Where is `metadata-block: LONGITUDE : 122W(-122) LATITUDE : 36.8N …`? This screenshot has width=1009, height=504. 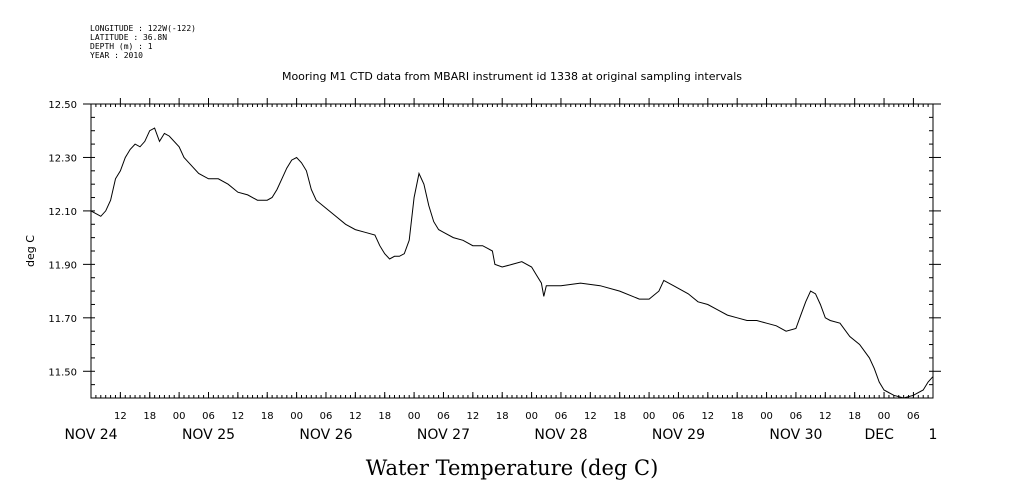
metadata-block: LONGITUDE : 122W(-122) LATITUDE : 36.8N … is located at coordinates (143, 42).